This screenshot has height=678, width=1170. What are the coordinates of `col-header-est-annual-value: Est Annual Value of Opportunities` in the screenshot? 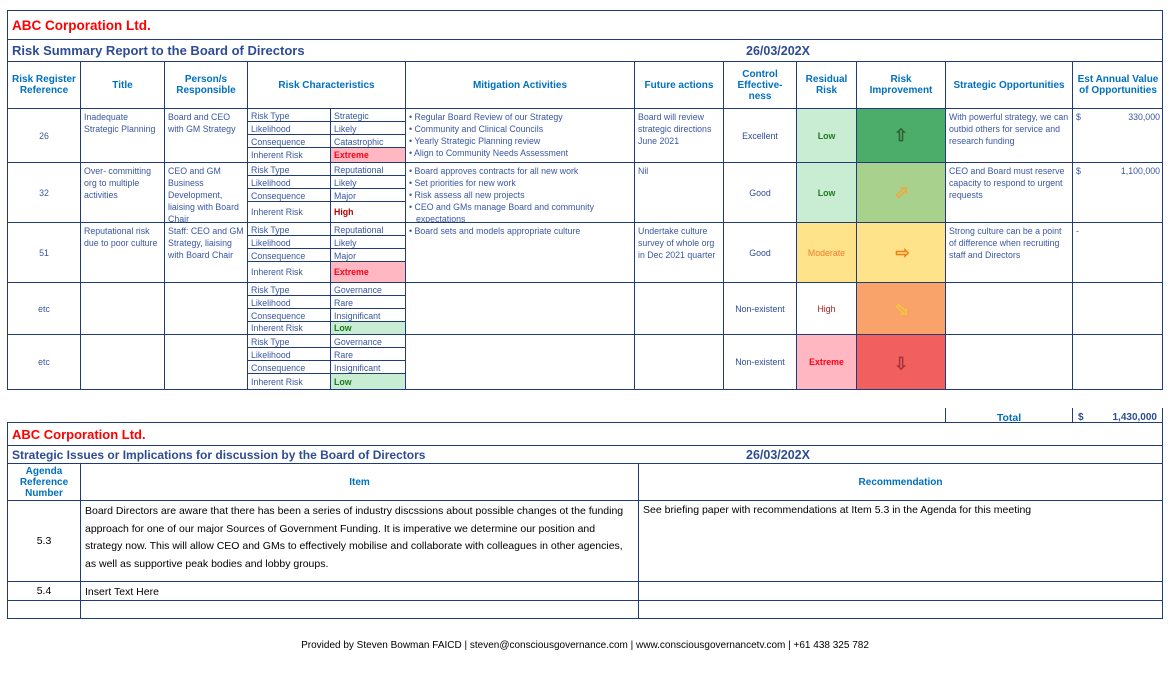 It's located at (1118, 85).